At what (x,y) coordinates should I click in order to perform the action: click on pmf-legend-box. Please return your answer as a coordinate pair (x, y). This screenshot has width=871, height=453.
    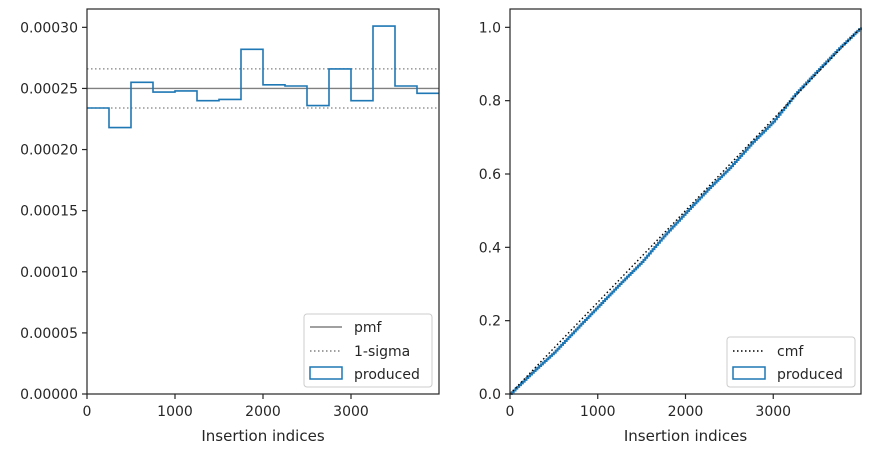
    Looking at the image, I should click on (368, 350).